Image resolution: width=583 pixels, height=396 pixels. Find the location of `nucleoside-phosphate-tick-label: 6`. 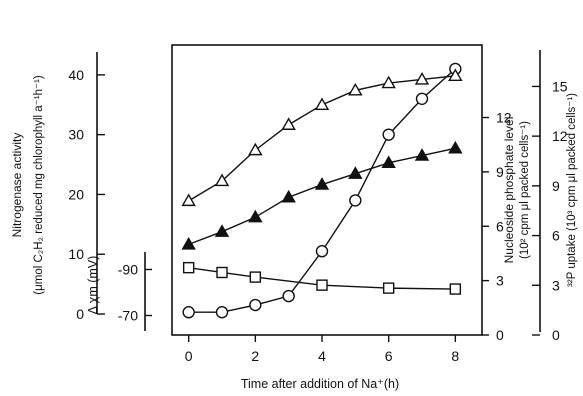

nucleoside-phosphate-tick-label: 6 is located at coordinates (500, 226).